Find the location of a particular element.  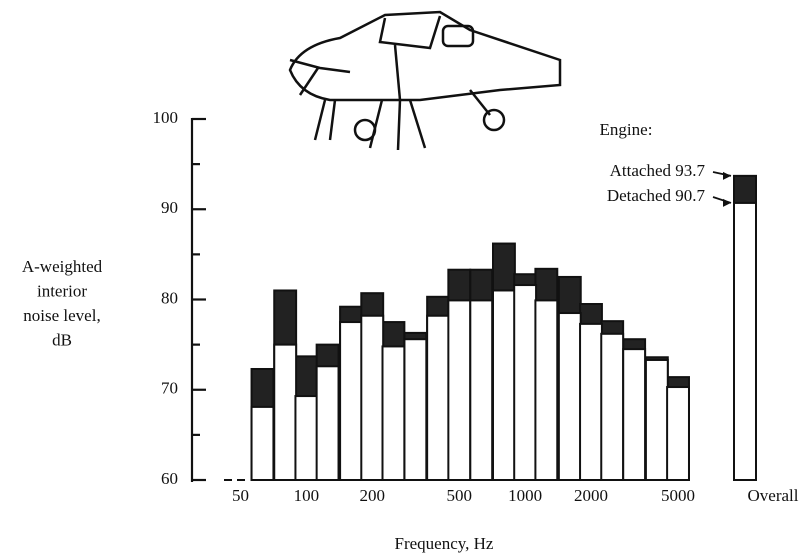

annotation: Attached 93.7 is located at coordinates (658, 170).